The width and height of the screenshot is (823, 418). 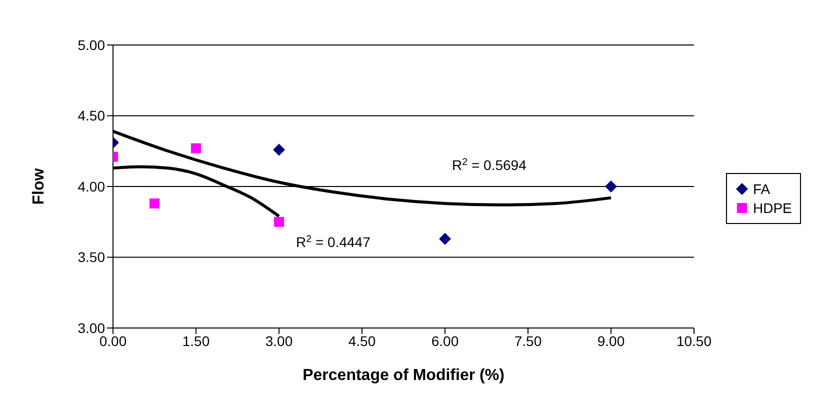 What do you see at coordinates (528, 340) in the screenshot?
I see `x-tick-label: 7.50` at bounding box center [528, 340].